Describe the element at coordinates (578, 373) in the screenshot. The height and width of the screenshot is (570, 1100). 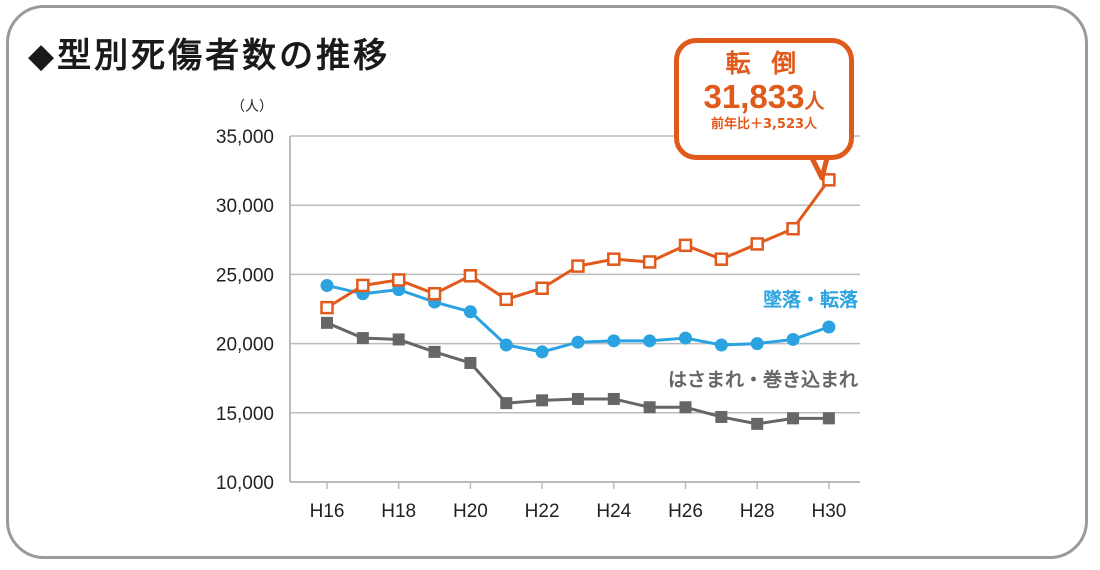
I see `series-caught` at that location.